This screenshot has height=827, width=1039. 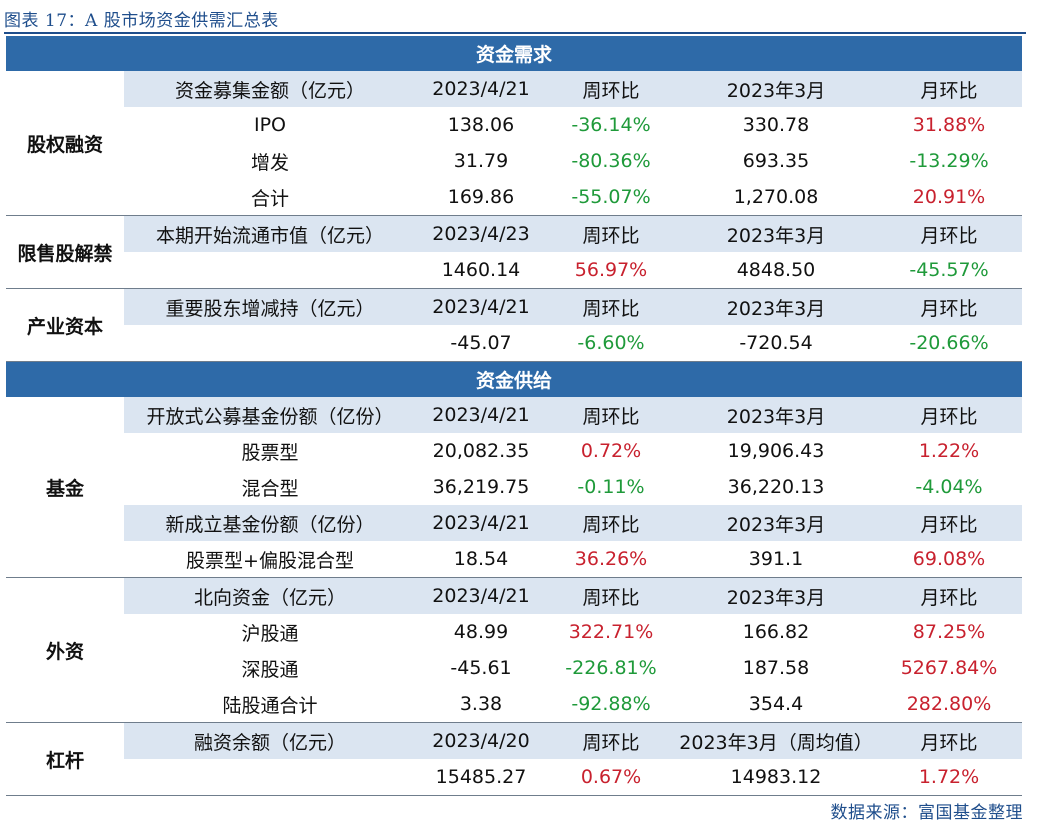 What do you see at coordinates (270, 125) in the screenshot?
I see `table-cell: IPO` at bounding box center [270, 125].